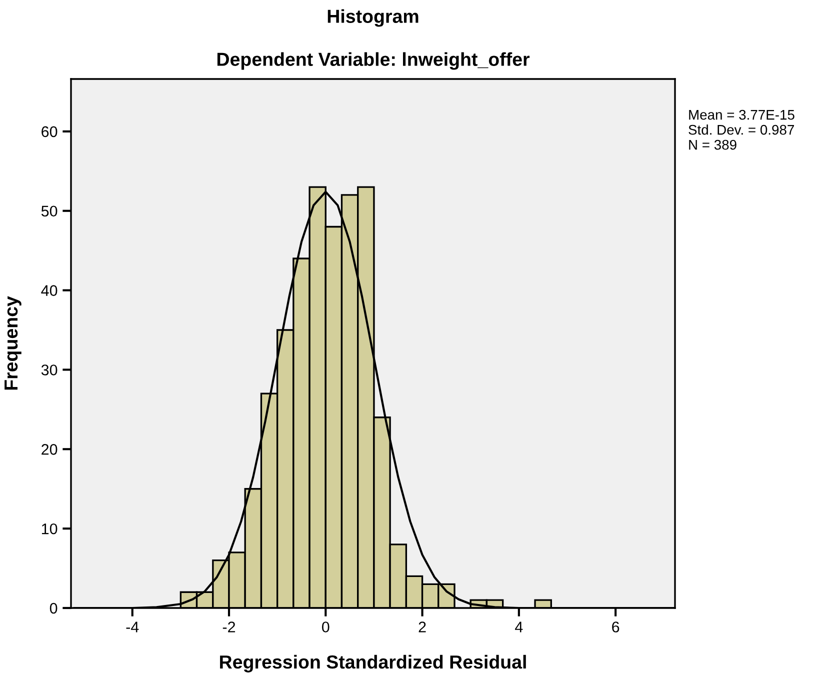 The width and height of the screenshot is (814, 675). What do you see at coordinates (50, 132) in the screenshot?
I see `y-tick-label: 60` at bounding box center [50, 132].